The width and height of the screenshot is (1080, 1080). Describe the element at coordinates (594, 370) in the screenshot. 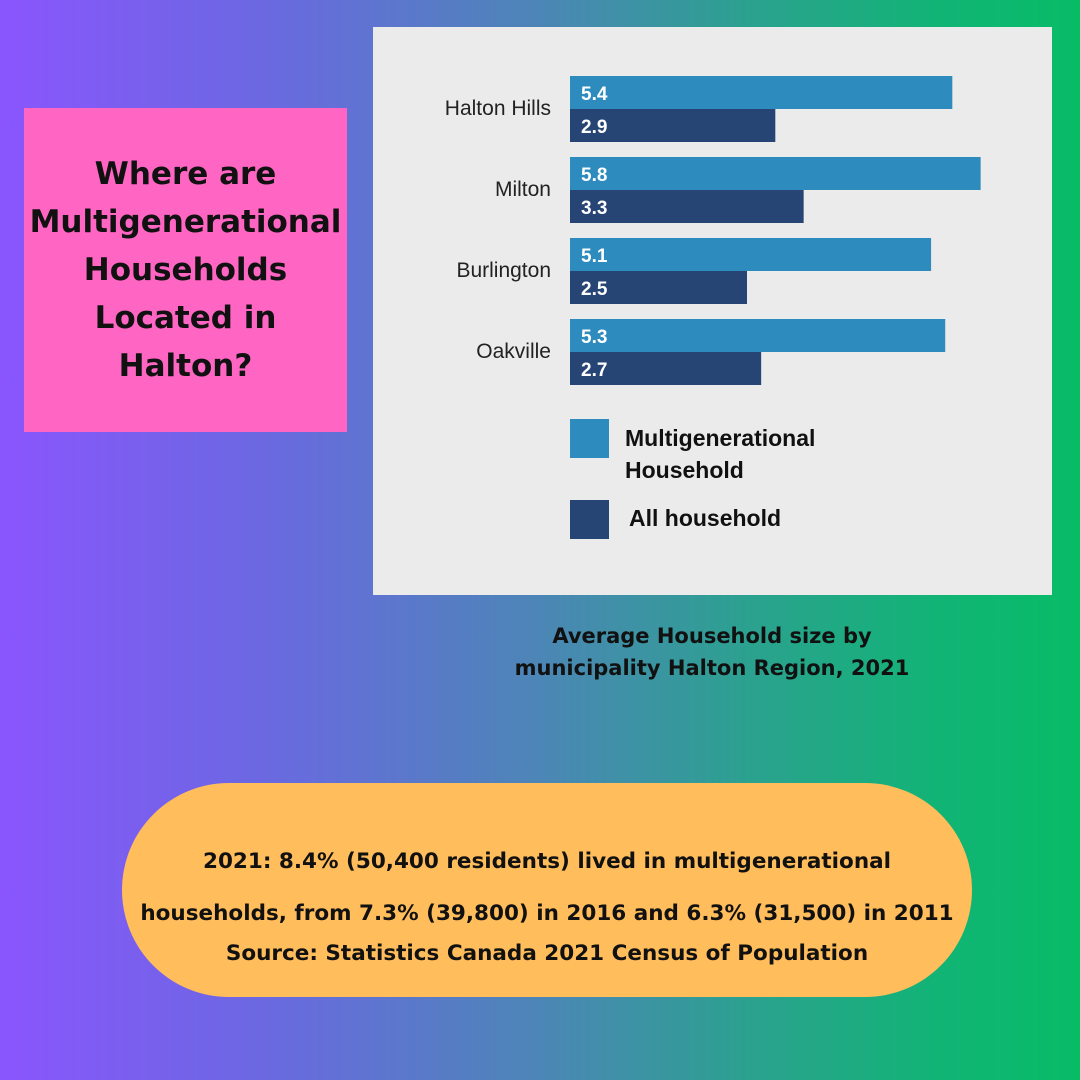

I see `data-label-all-3: 2.7` at that location.